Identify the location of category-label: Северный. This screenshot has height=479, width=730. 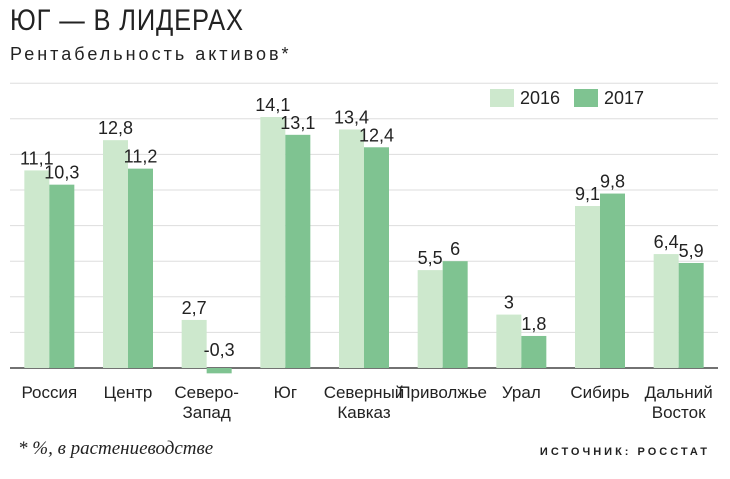
(364, 392).